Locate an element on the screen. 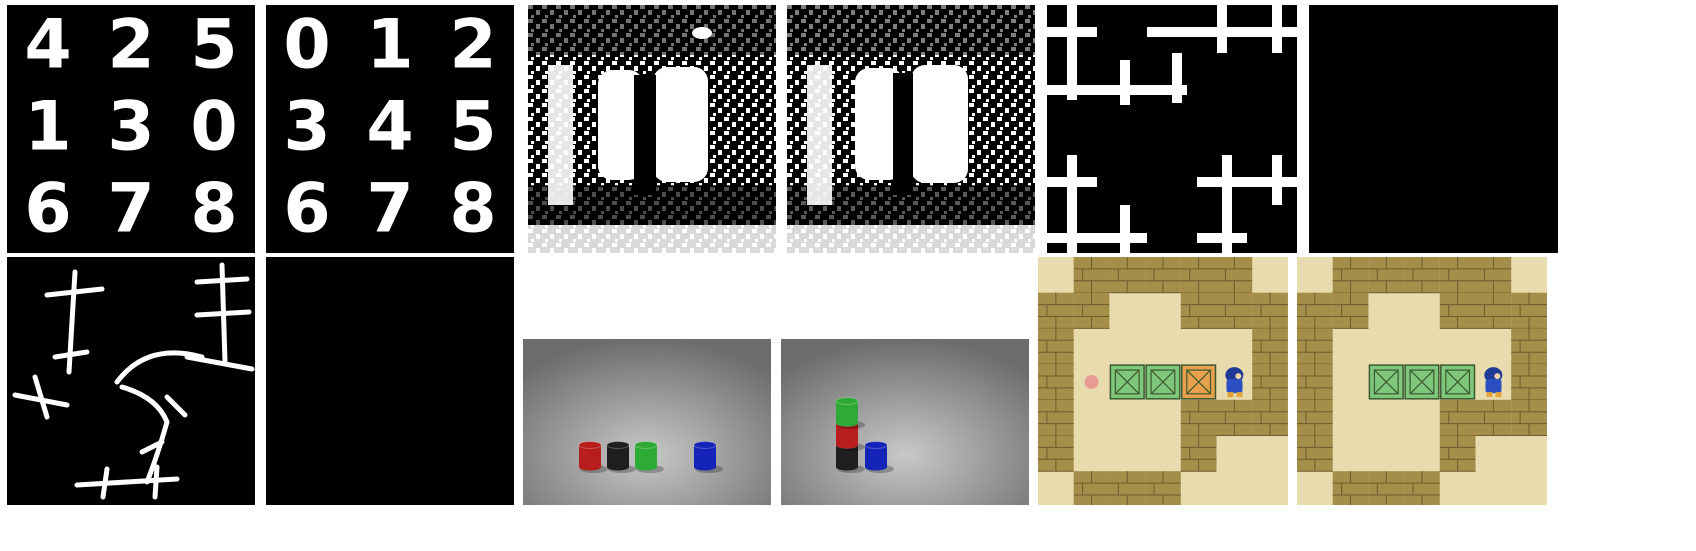 Image resolution: width=1696 pixels, height=551 pixels. cylinder-scene-output-canvas is located at coordinates (905, 422).